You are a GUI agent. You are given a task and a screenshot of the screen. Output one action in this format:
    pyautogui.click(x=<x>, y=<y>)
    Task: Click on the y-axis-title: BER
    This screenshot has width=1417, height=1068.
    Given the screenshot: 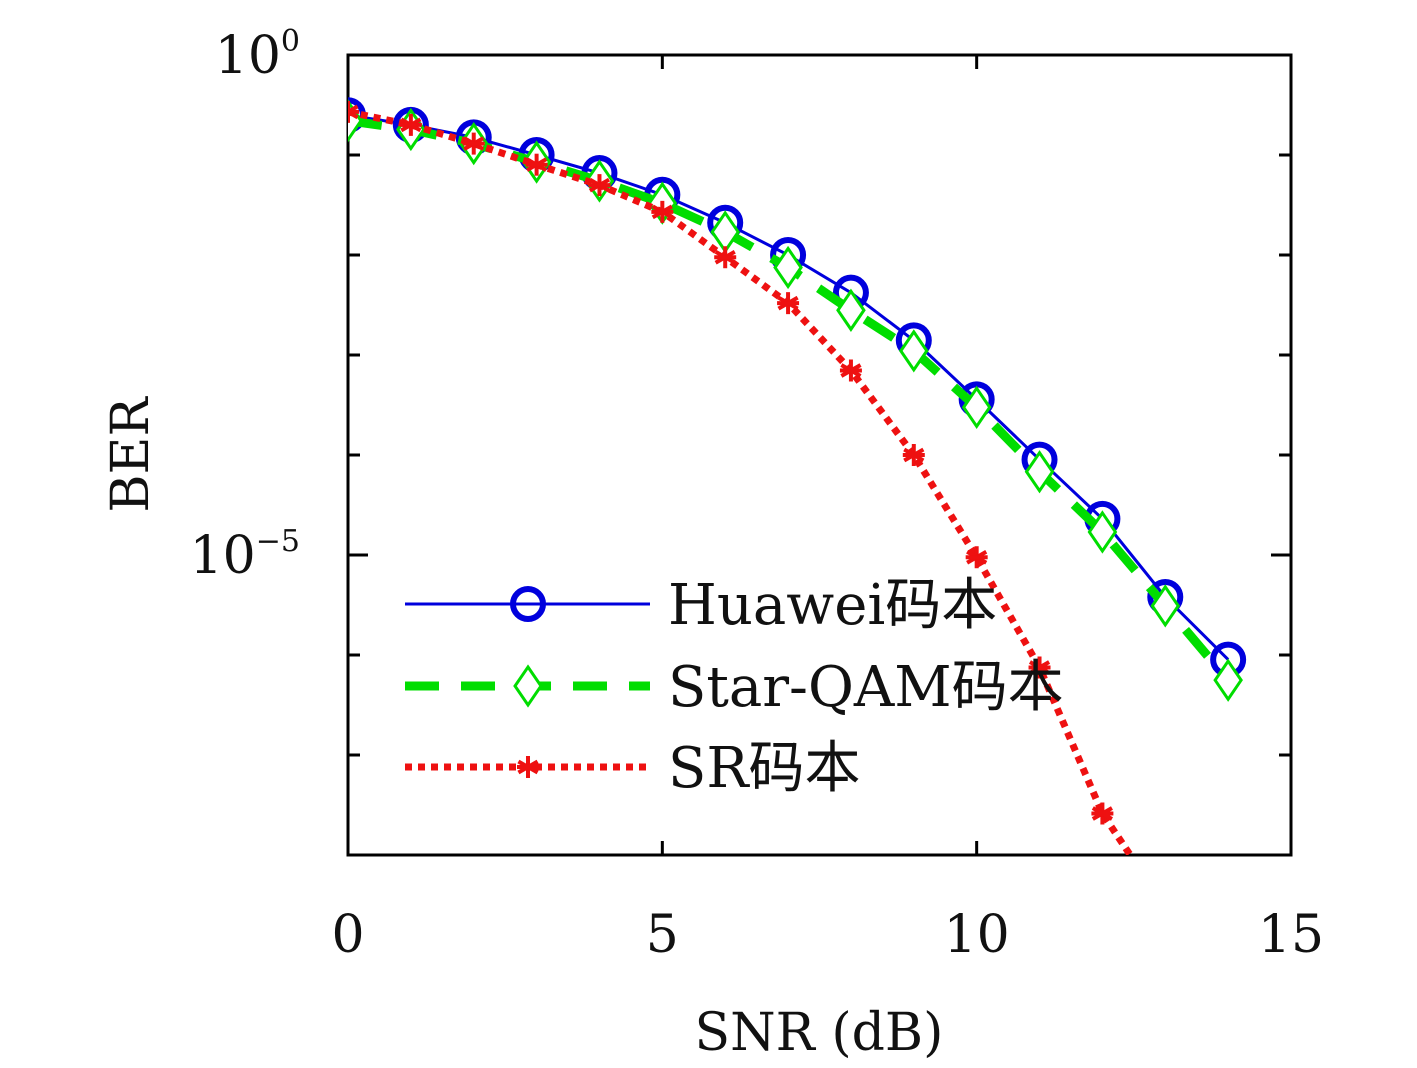 What is the action you would take?
    pyautogui.click(x=131, y=453)
    